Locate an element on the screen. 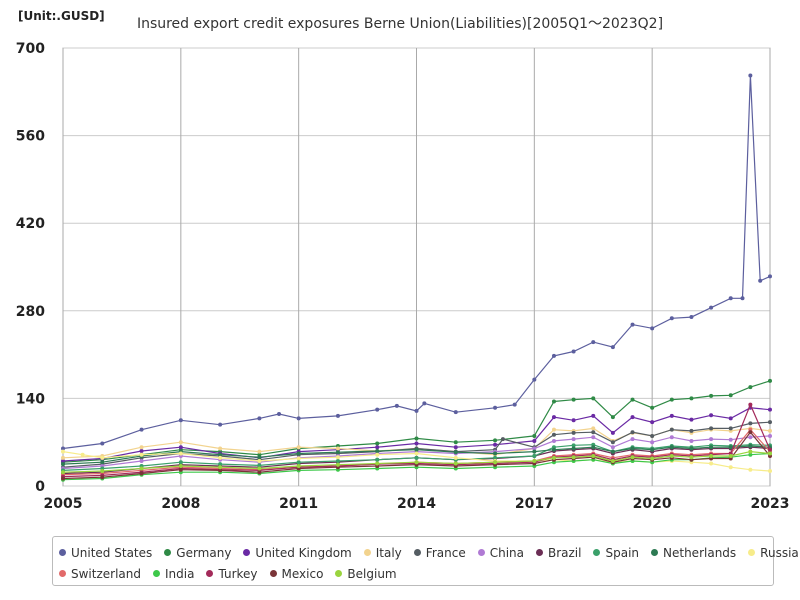 The width and height of the screenshot is (800, 600). legend-item: China is located at coordinates (500, 552).